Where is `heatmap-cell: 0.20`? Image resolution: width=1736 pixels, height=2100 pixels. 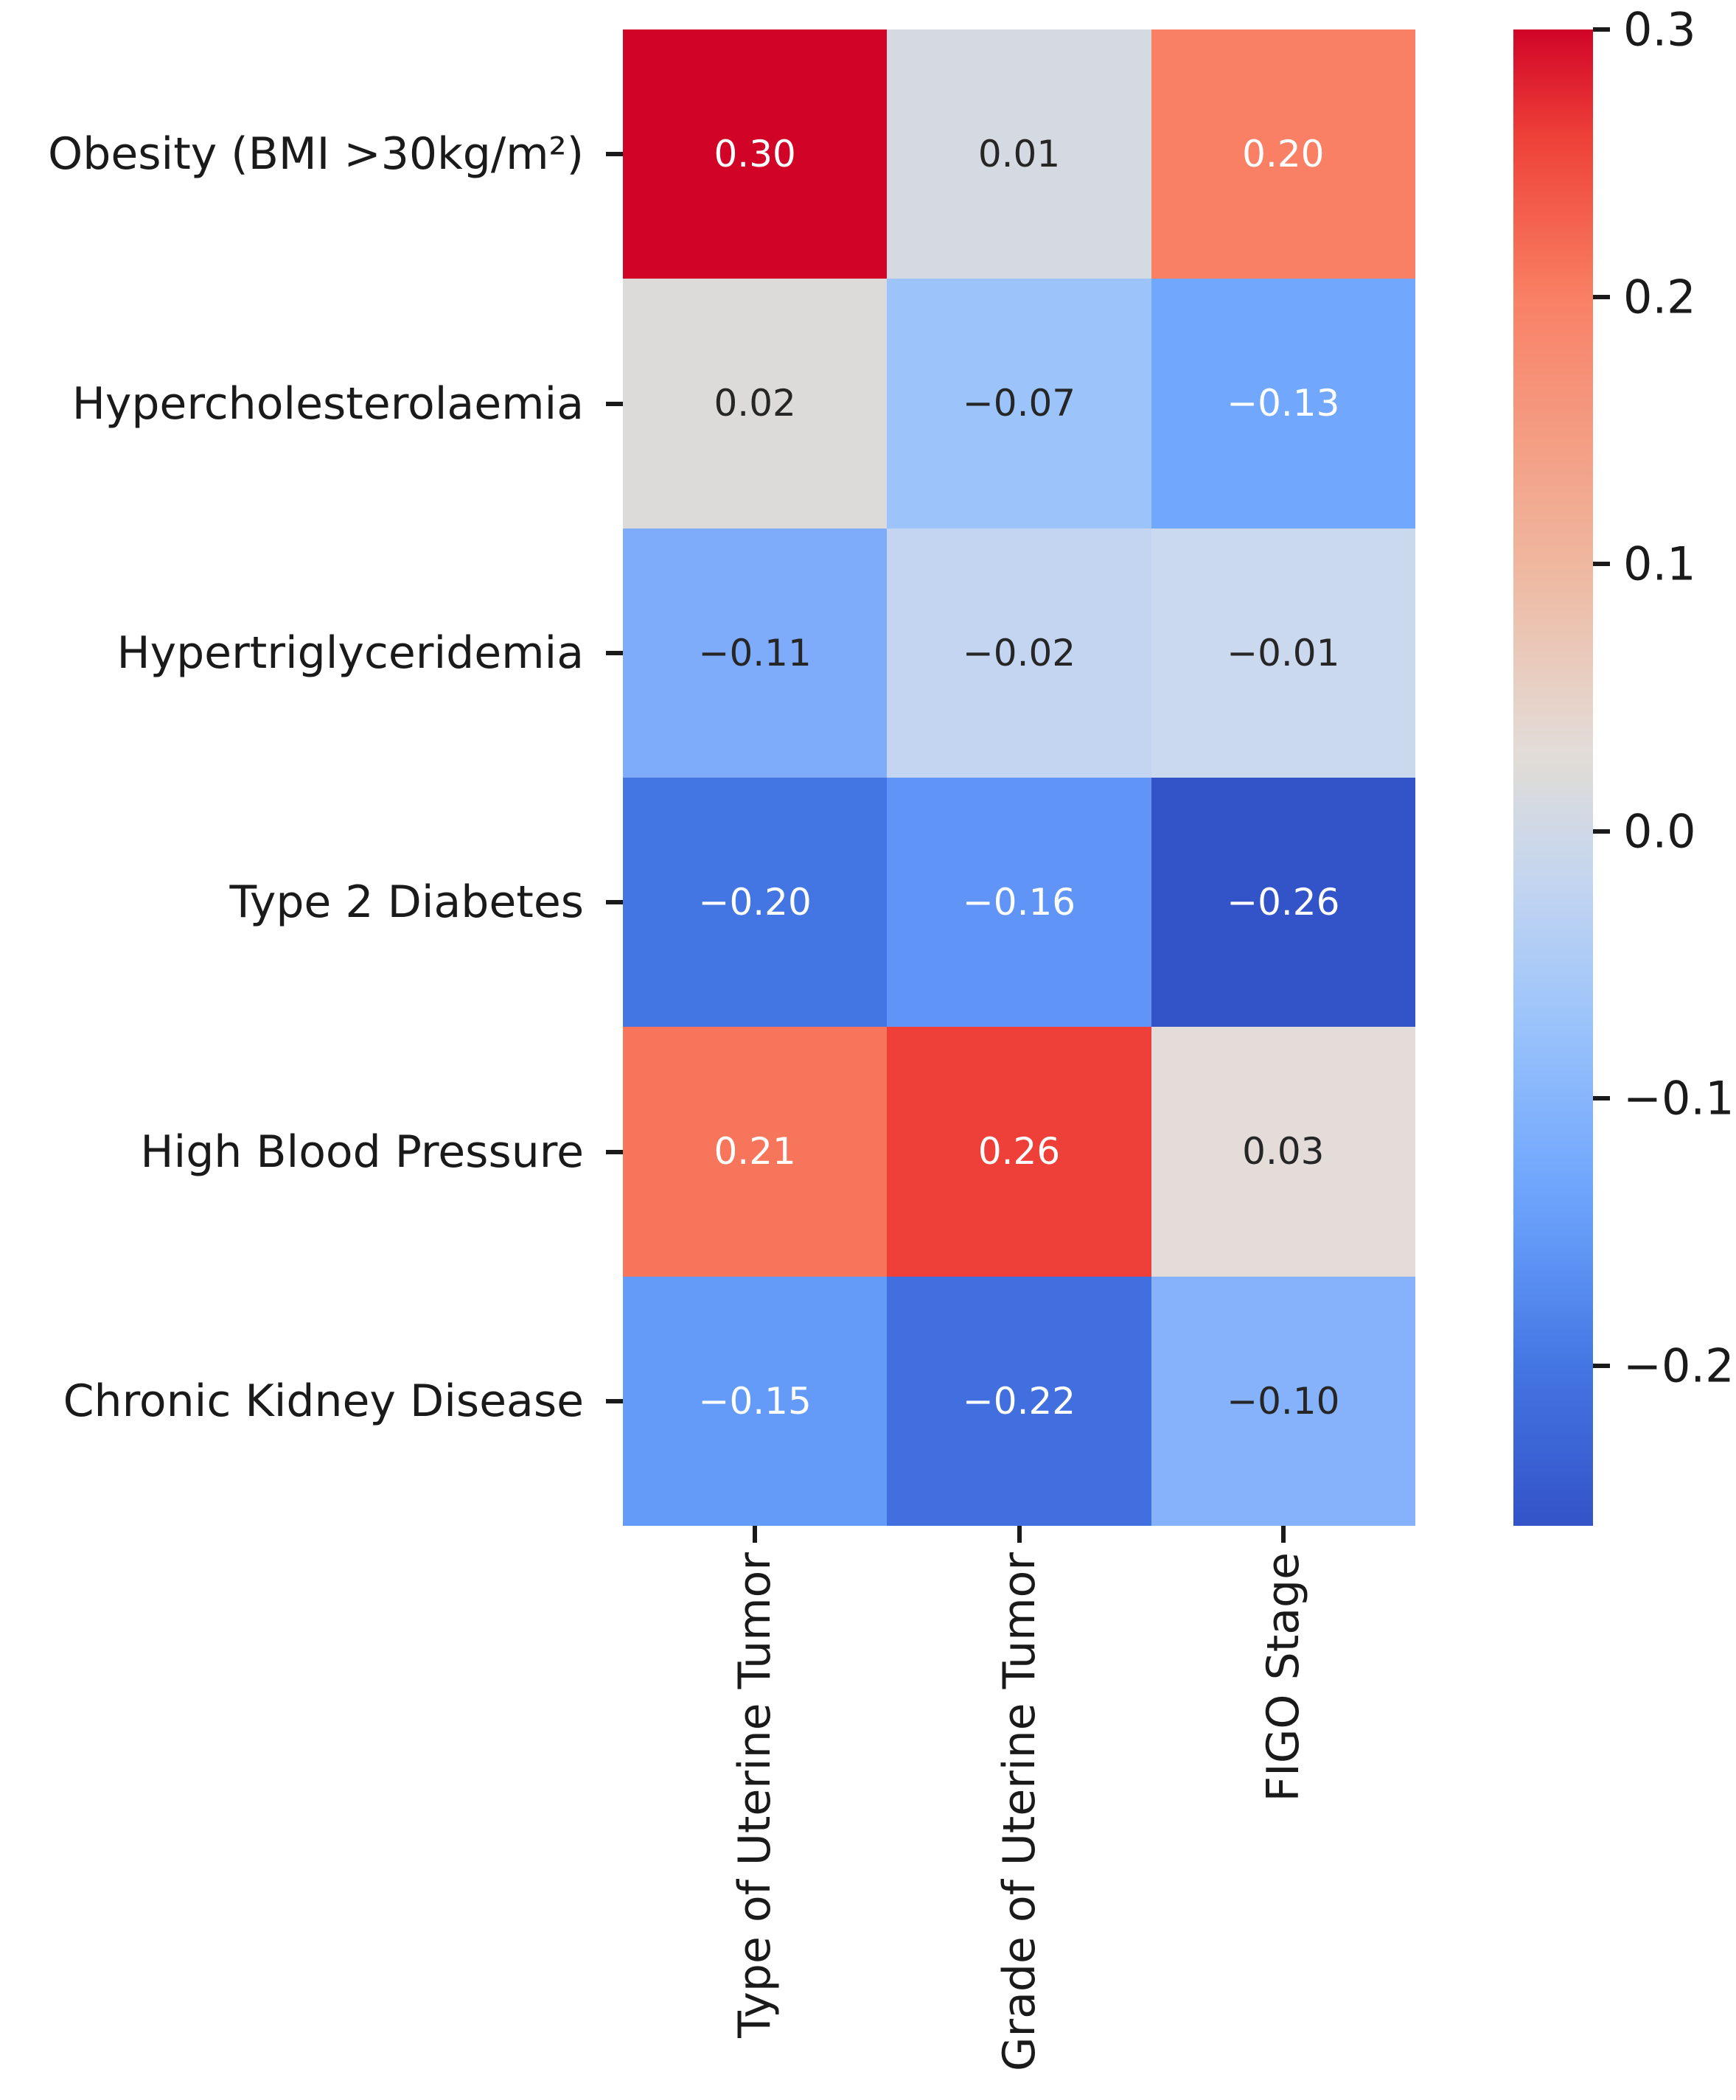
heatmap-cell: 0.20 is located at coordinates (1283, 154).